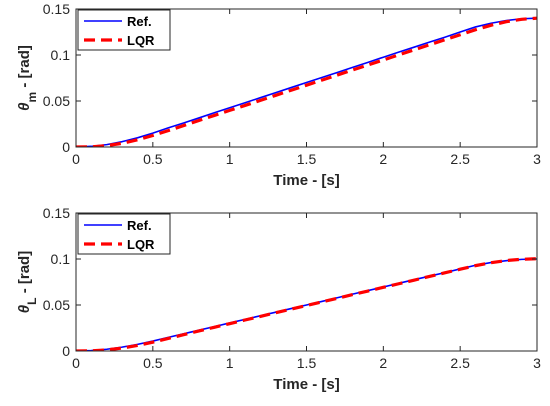 The height and width of the screenshot is (406, 550). Describe the element at coordinates (32, 97) in the screenshot. I see `y-axis-subscript: m` at that location.